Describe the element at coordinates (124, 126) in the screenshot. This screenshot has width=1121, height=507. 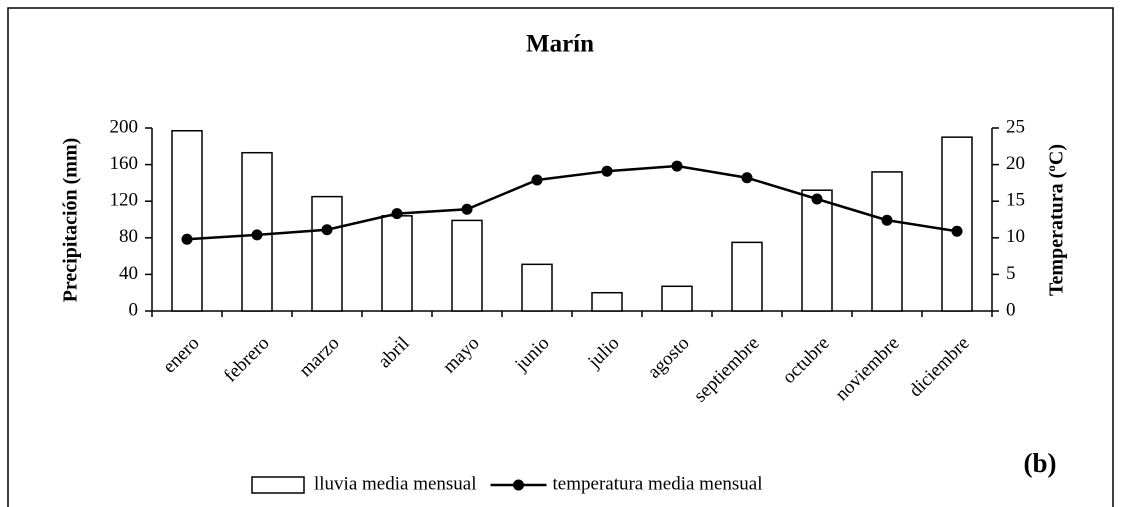
I see `y-tick-label: 200` at that location.